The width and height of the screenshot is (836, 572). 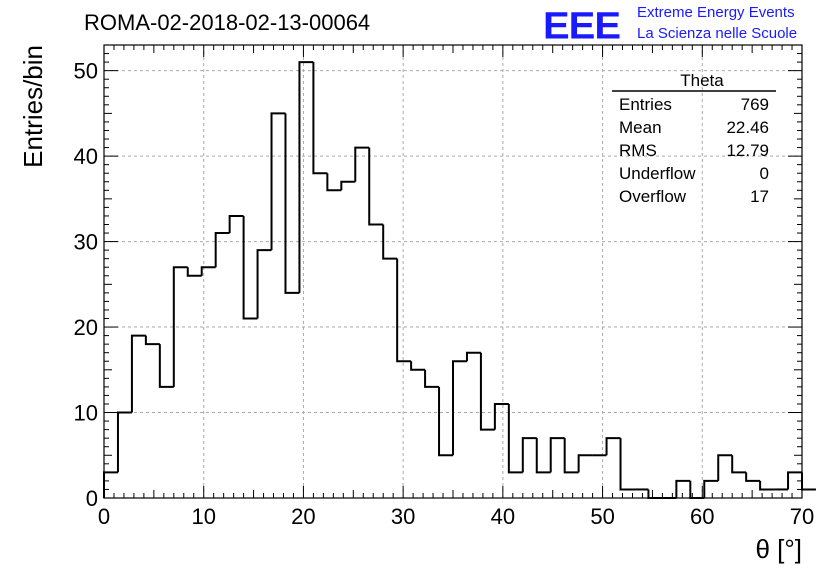 I want to click on x-tick-label: 10, so click(x=203, y=516).